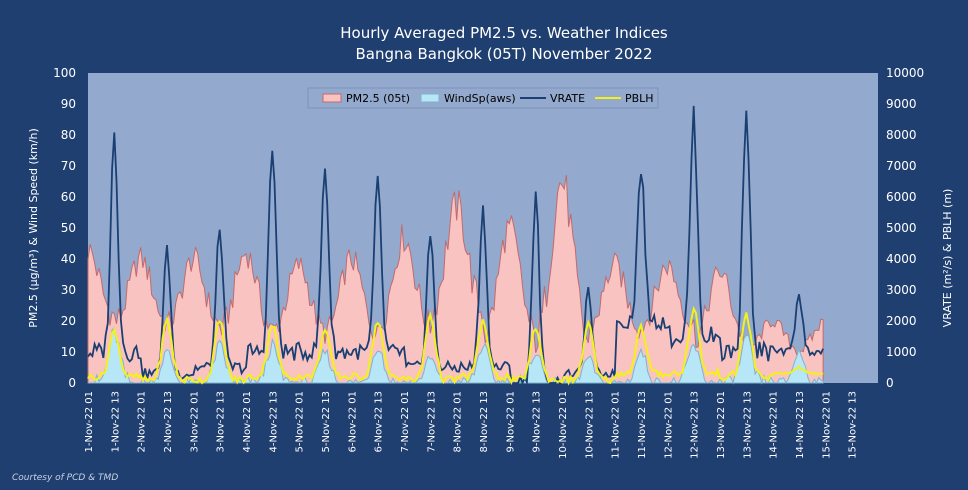  Describe the element at coordinates (901, 321) in the screenshot. I see `y-right-tick-label: 2000` at that location.